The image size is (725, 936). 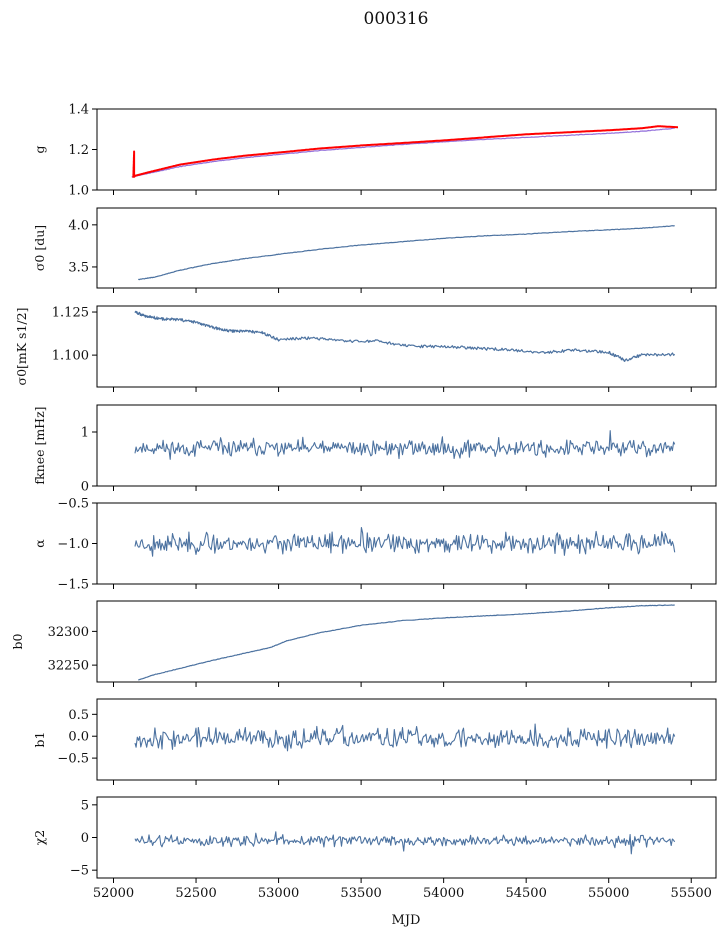 I want to click on y-tick-label: 5, so click(x=85, y=805).